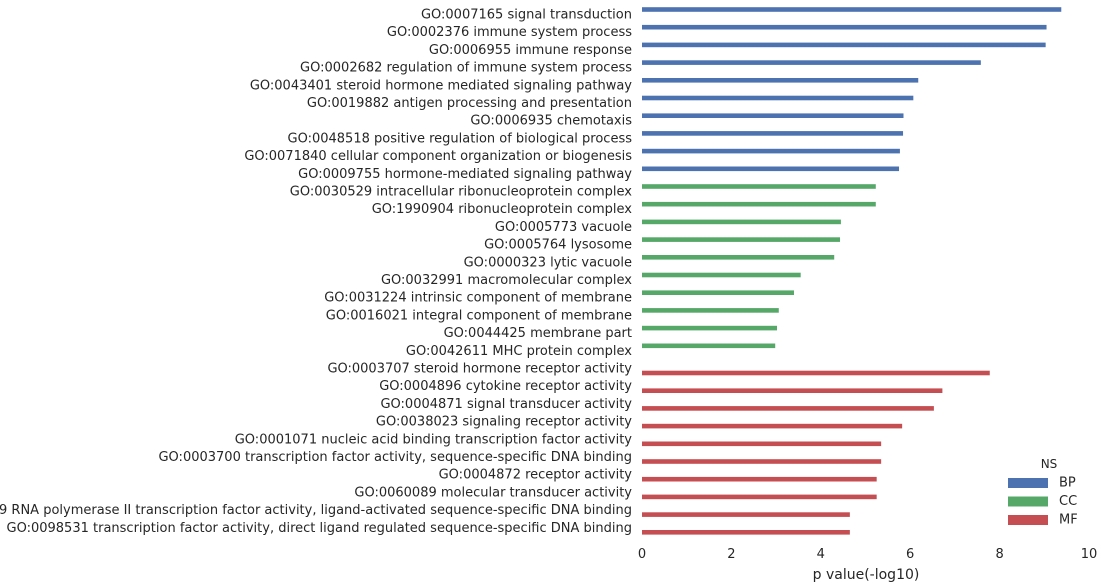 The height and width of the screenshot is (587, 1103). I want to click on legend-swatch-bp, so click(1028, 483).